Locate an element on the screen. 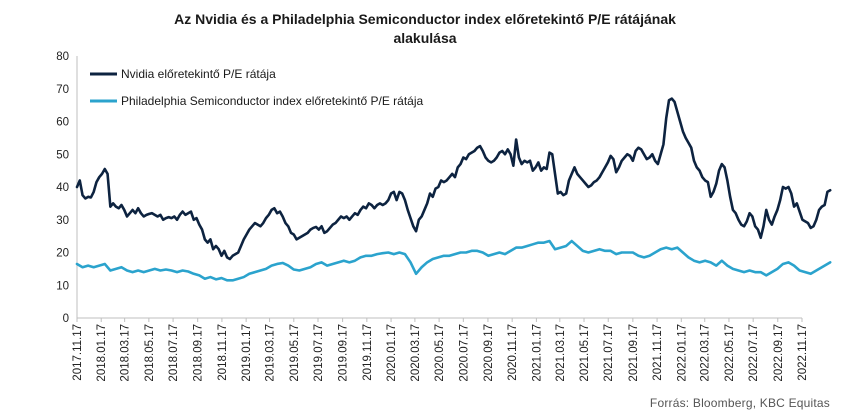 Image resolution: width=850 pixels, height=417 pixels. x-tick-label: 2018.11.17 is located at coordinates (223, 352).